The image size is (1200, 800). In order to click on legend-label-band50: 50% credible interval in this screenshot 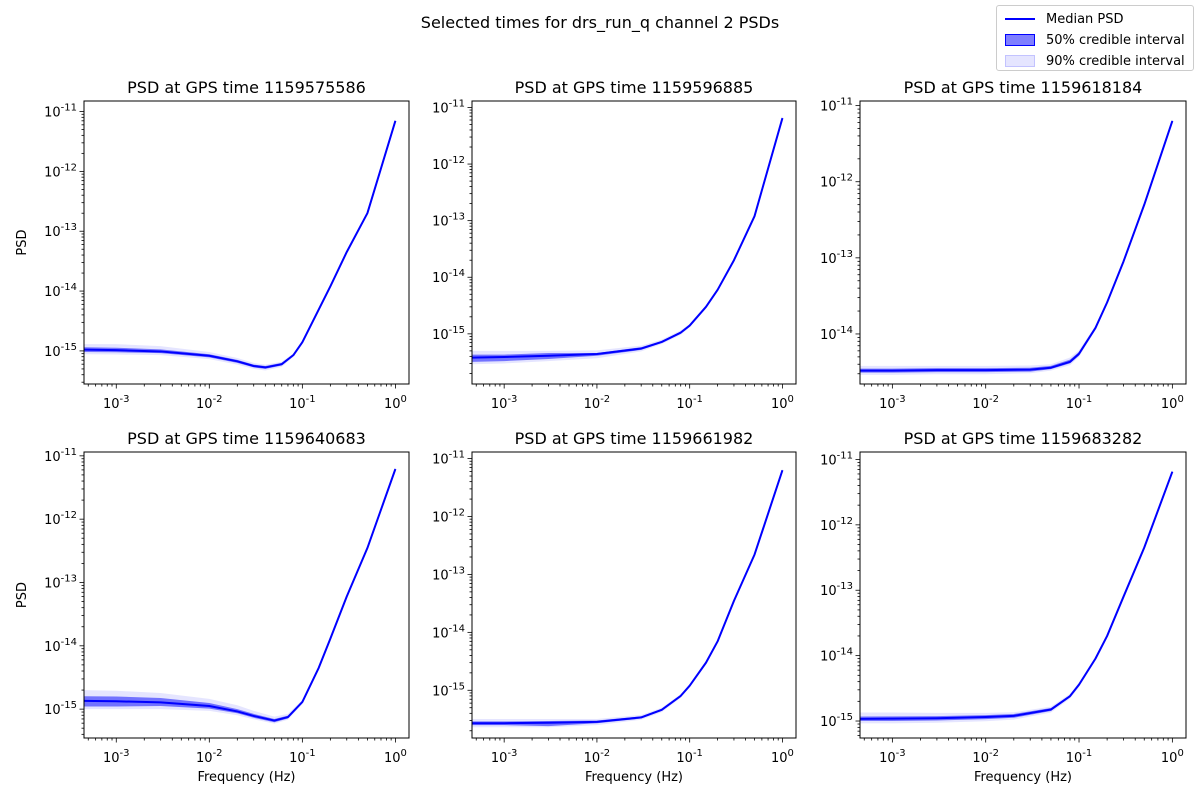, I will do `click(1115, 40)`.